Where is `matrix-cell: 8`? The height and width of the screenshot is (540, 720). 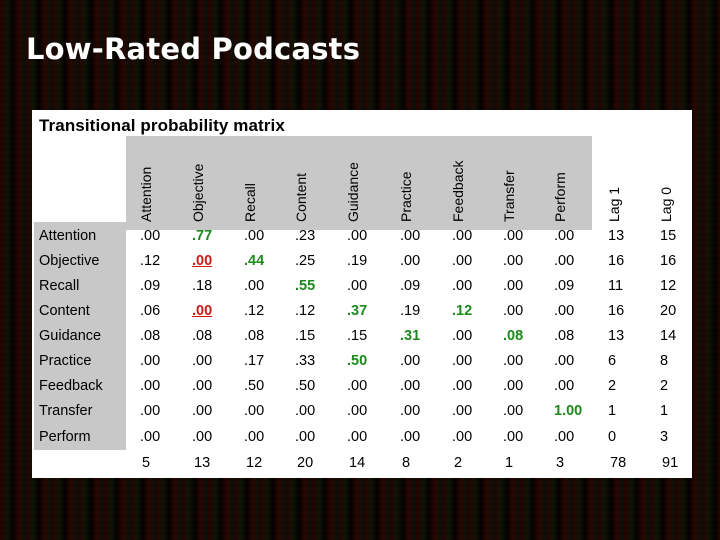 matrix-cell: 8 is located at coordinates (664, 361).